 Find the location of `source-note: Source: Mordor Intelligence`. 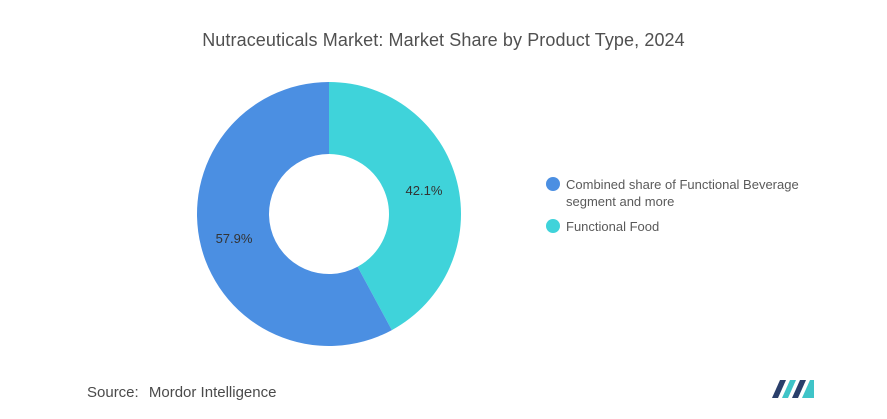

source-note: Source: Mordor Intelligence is located at coordinates (181, 392).